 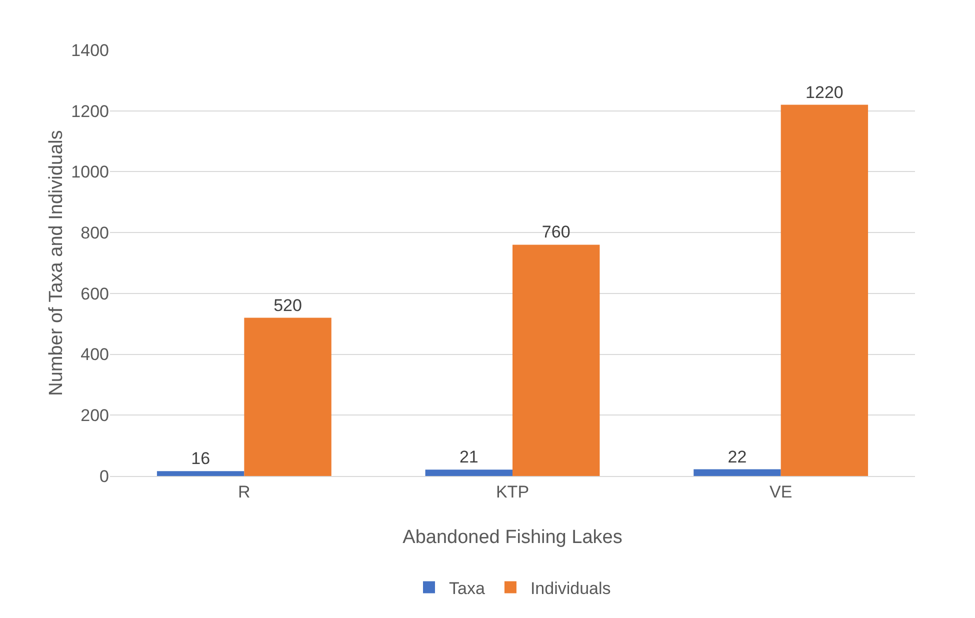 I want to click on legend-label: Individuals, so click(x=570, y=588).